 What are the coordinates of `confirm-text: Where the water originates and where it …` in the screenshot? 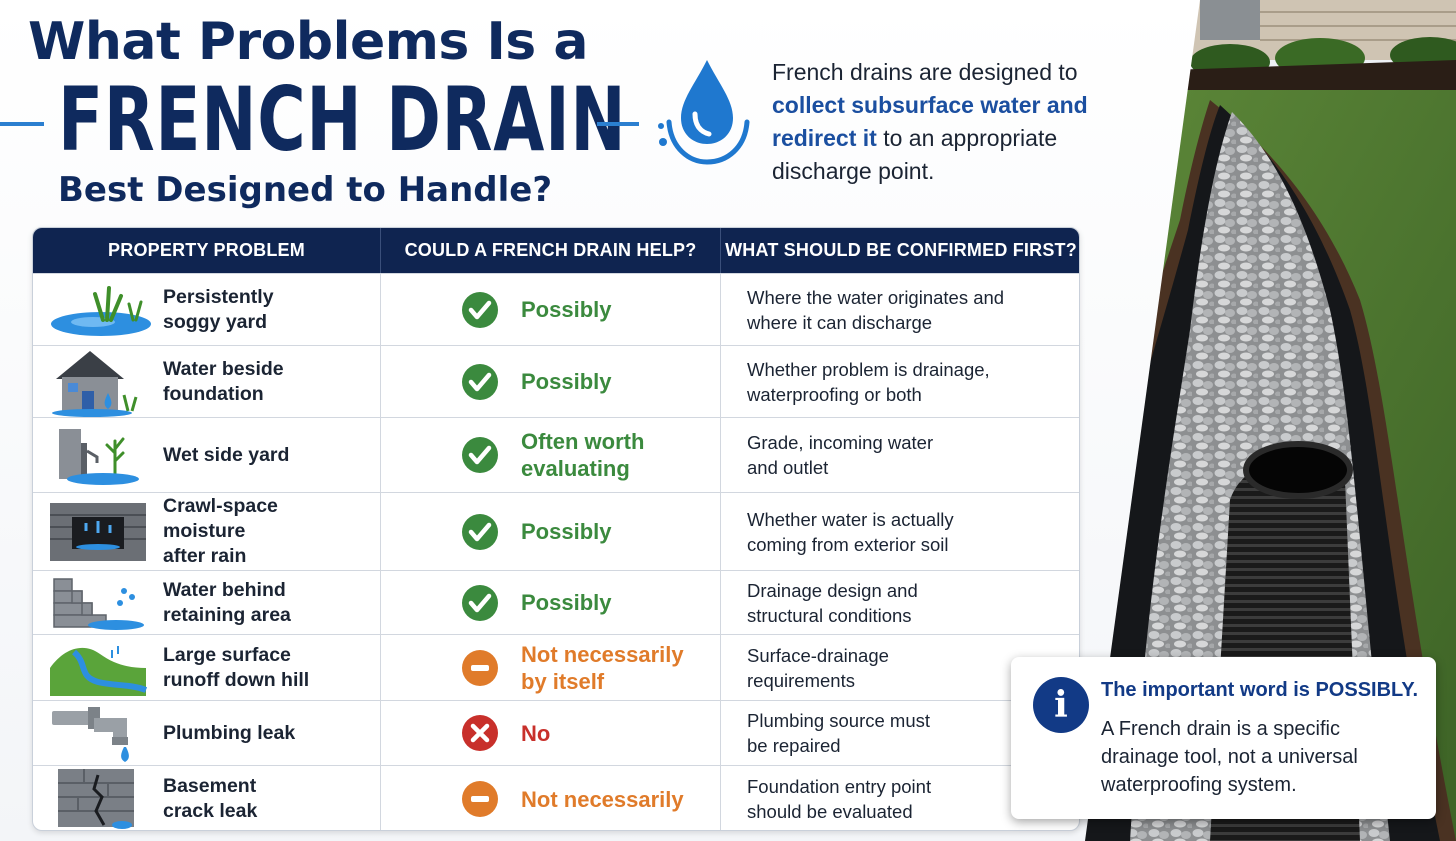 It's located at (876, 309).